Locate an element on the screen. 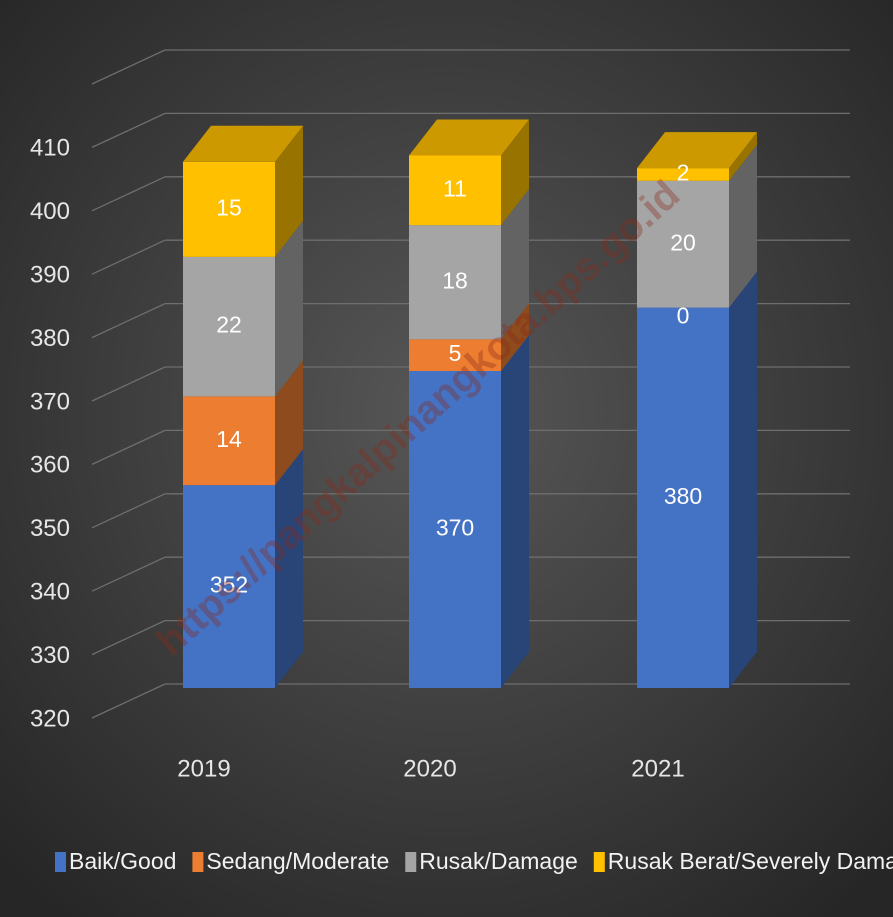 The height and width of the screenshot is (917, 893). x-tick-label: 2021 is located at coordinates (657, 768).